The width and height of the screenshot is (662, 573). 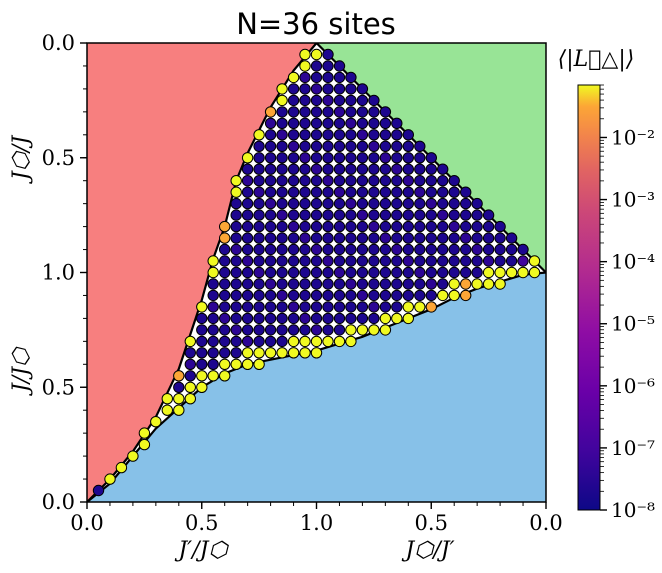 I want to click on x-tick-label: 0.0, so click(x=86, y=523).